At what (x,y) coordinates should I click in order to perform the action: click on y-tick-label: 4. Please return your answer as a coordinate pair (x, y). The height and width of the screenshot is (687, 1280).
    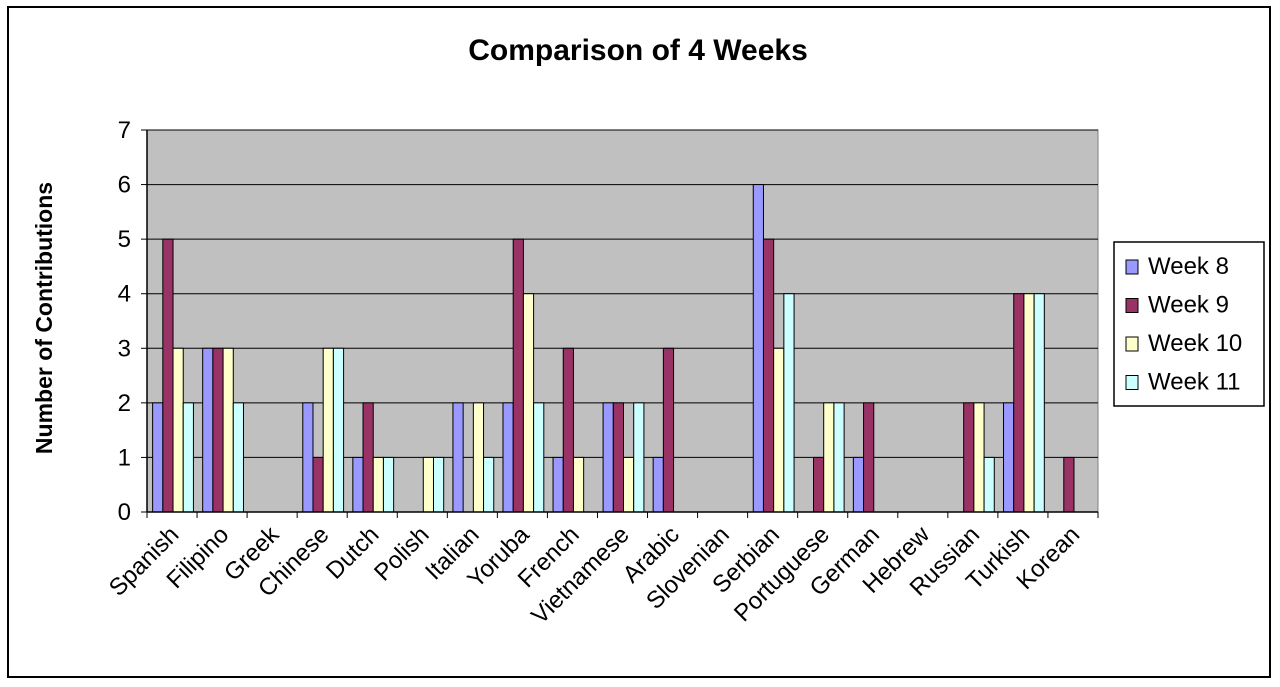
    Looking at the image, I should click on (124, 294).